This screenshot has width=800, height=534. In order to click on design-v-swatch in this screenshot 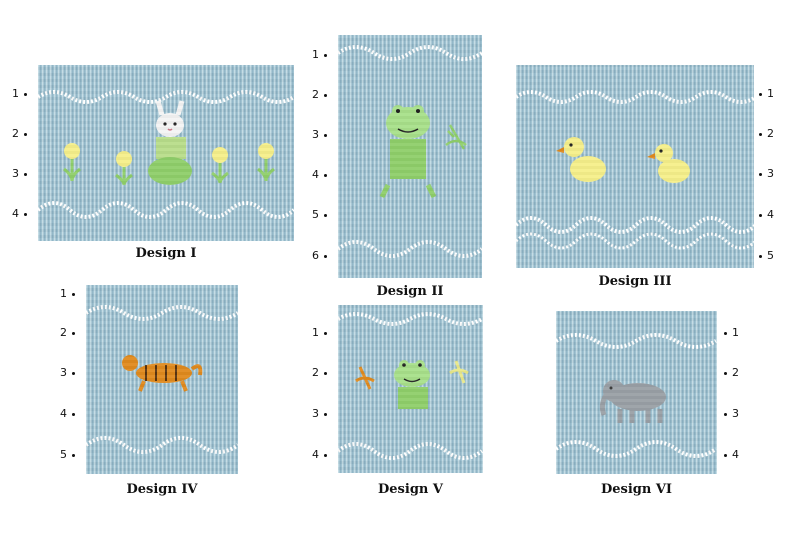, I will do `click(410, 389)`.